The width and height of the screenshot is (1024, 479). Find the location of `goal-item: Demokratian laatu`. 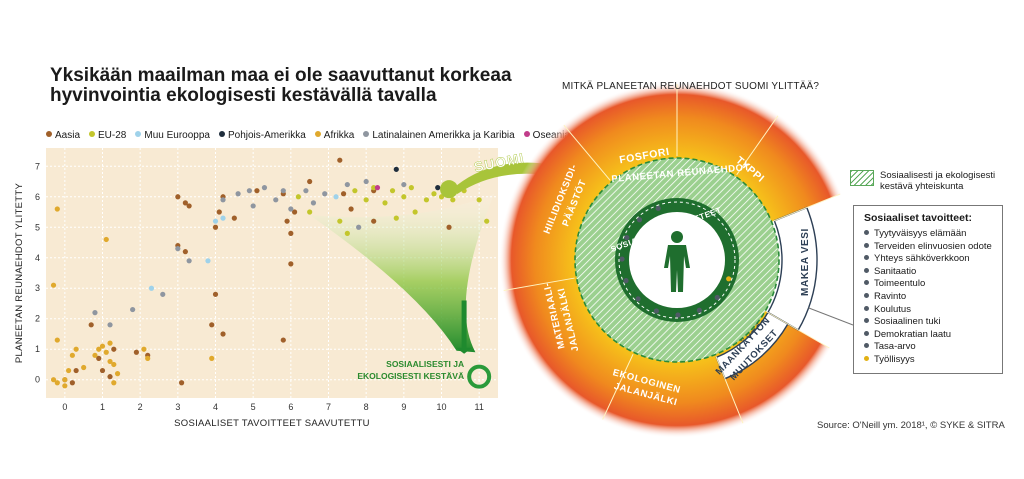

goal-item: Demokratian laatu is located at coordinates (933, 335).